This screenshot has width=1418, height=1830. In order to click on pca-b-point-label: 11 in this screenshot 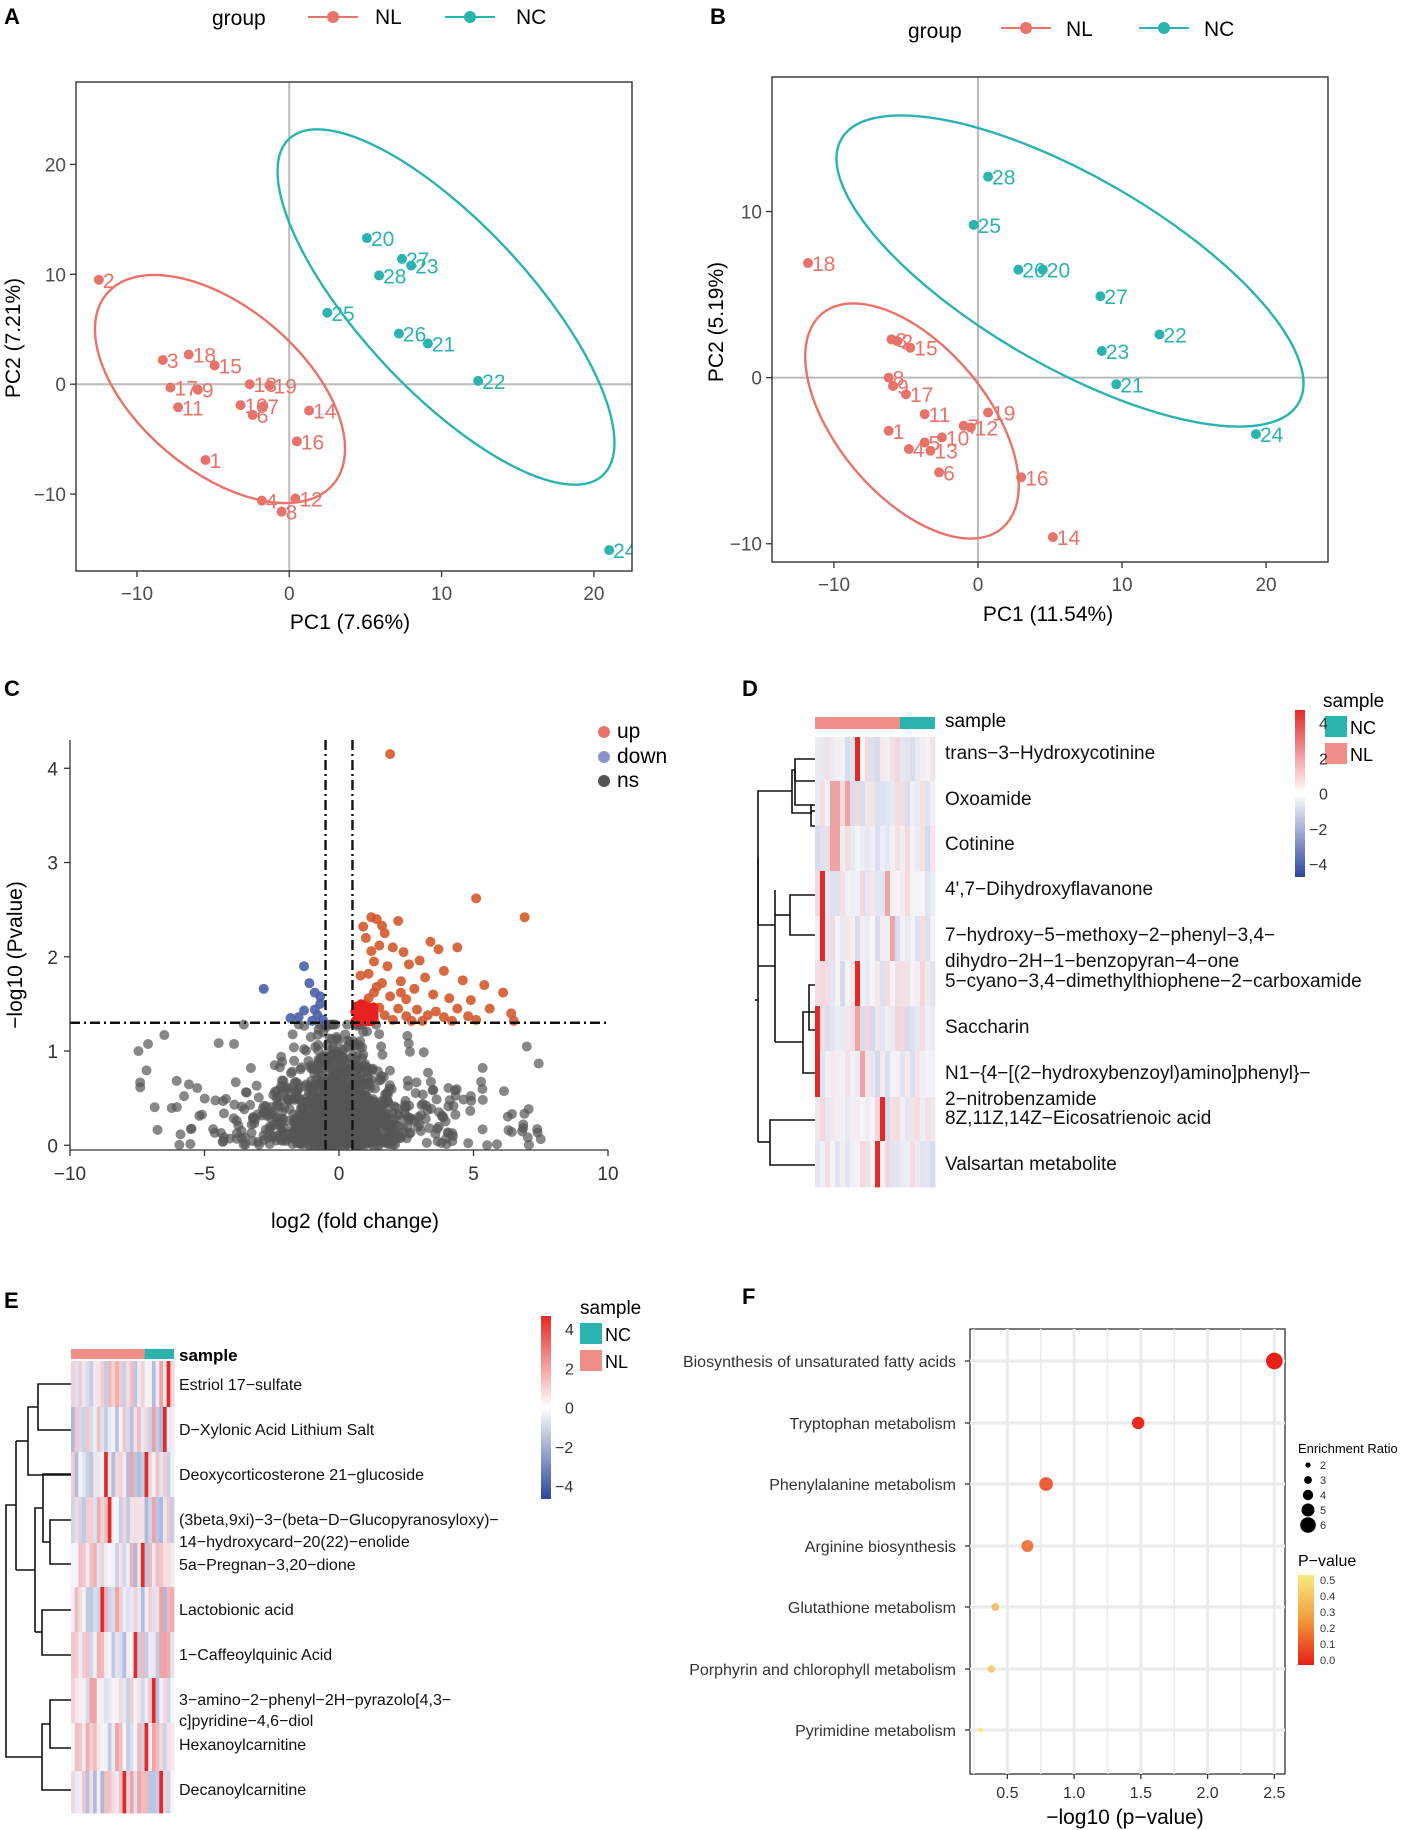, I will do `click(940, 415)`.